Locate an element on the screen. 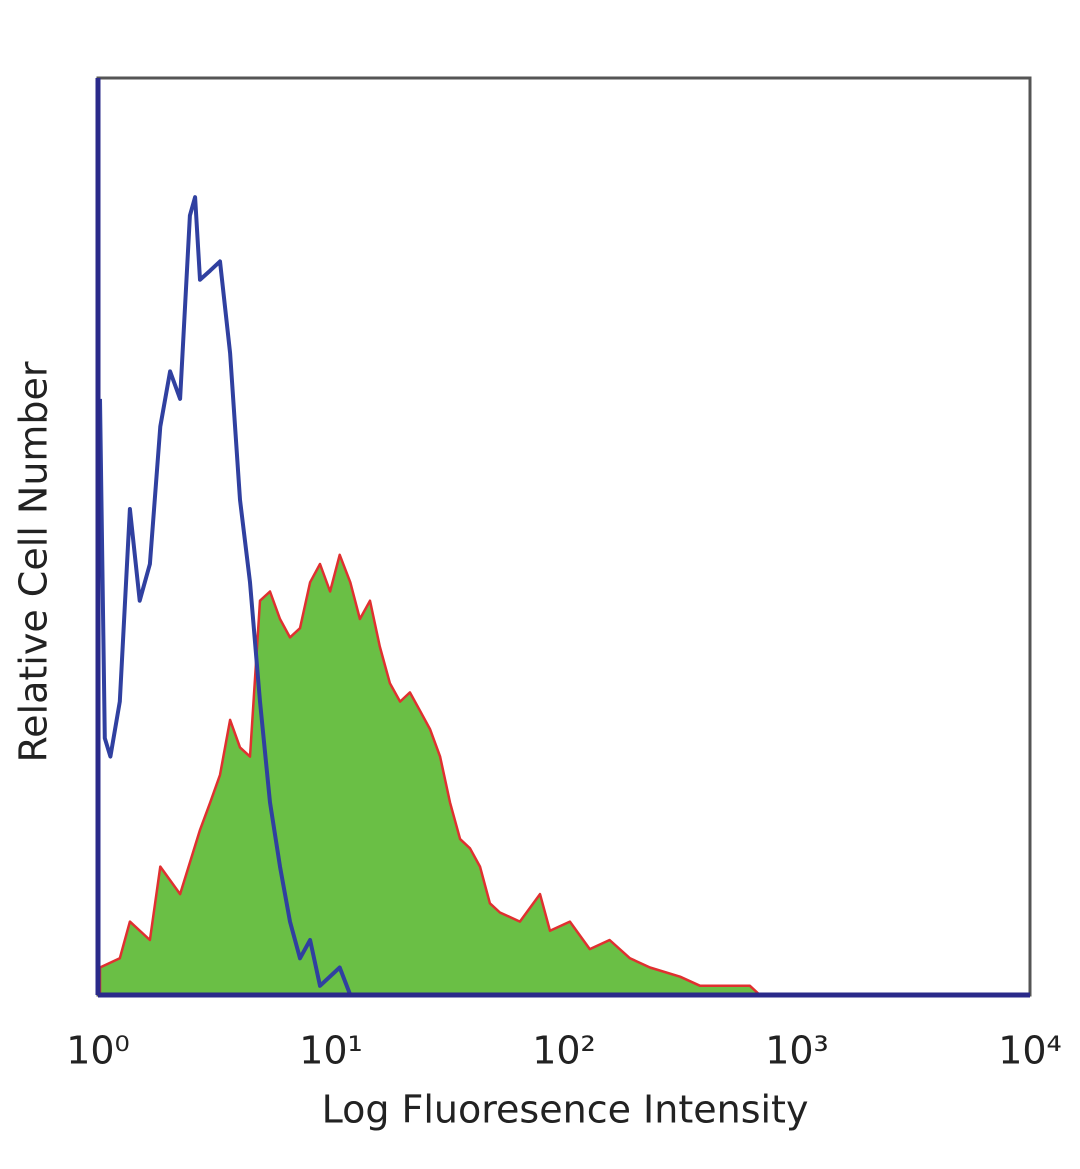  x-tick-label: 10² is located at coordinates (564, 1051).